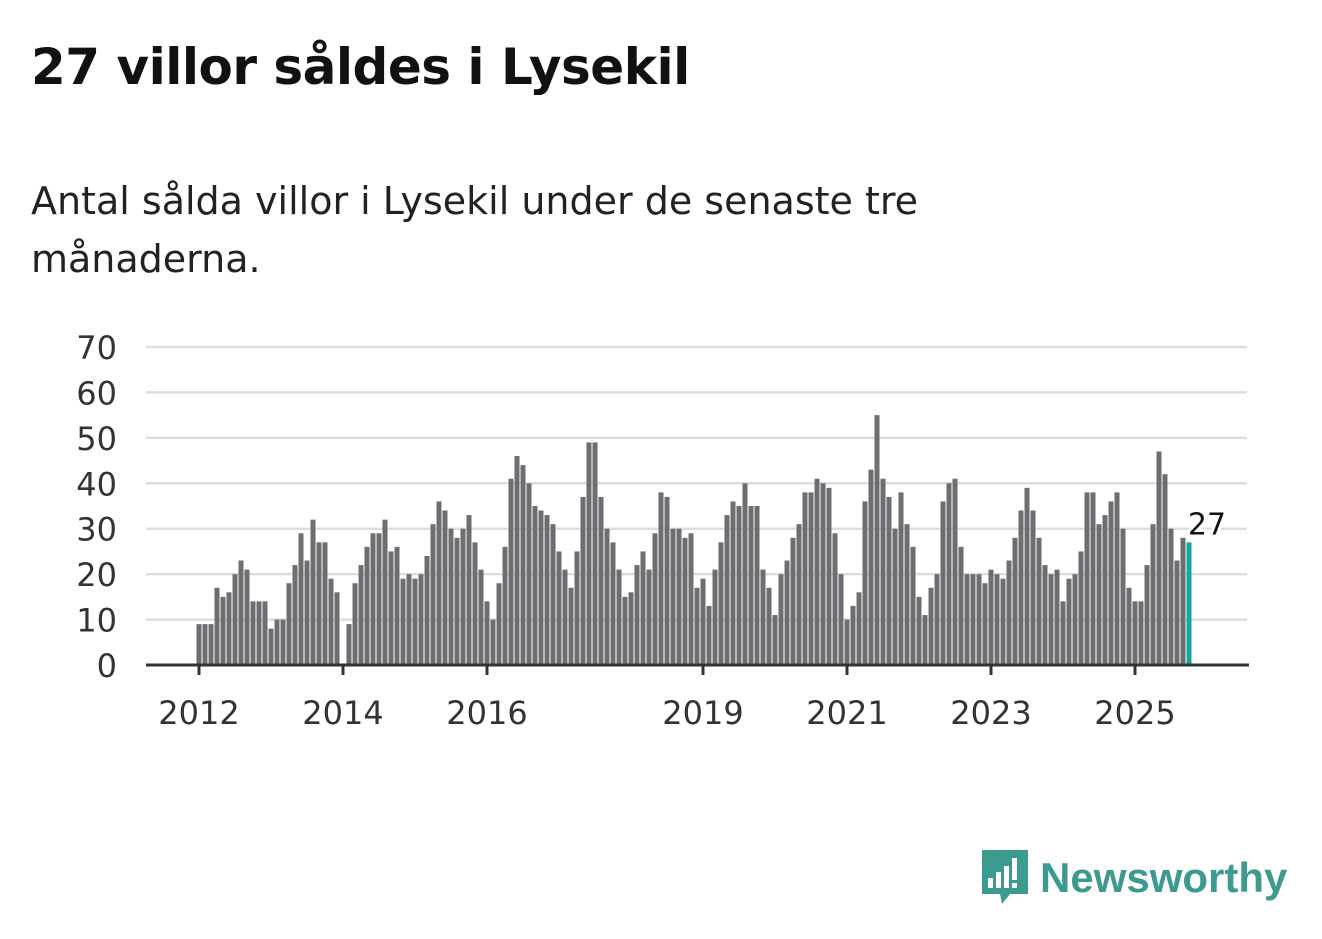 The image size is (1322, 939). I want to click on brand-name: Newsworthy, so click(1164, 877).